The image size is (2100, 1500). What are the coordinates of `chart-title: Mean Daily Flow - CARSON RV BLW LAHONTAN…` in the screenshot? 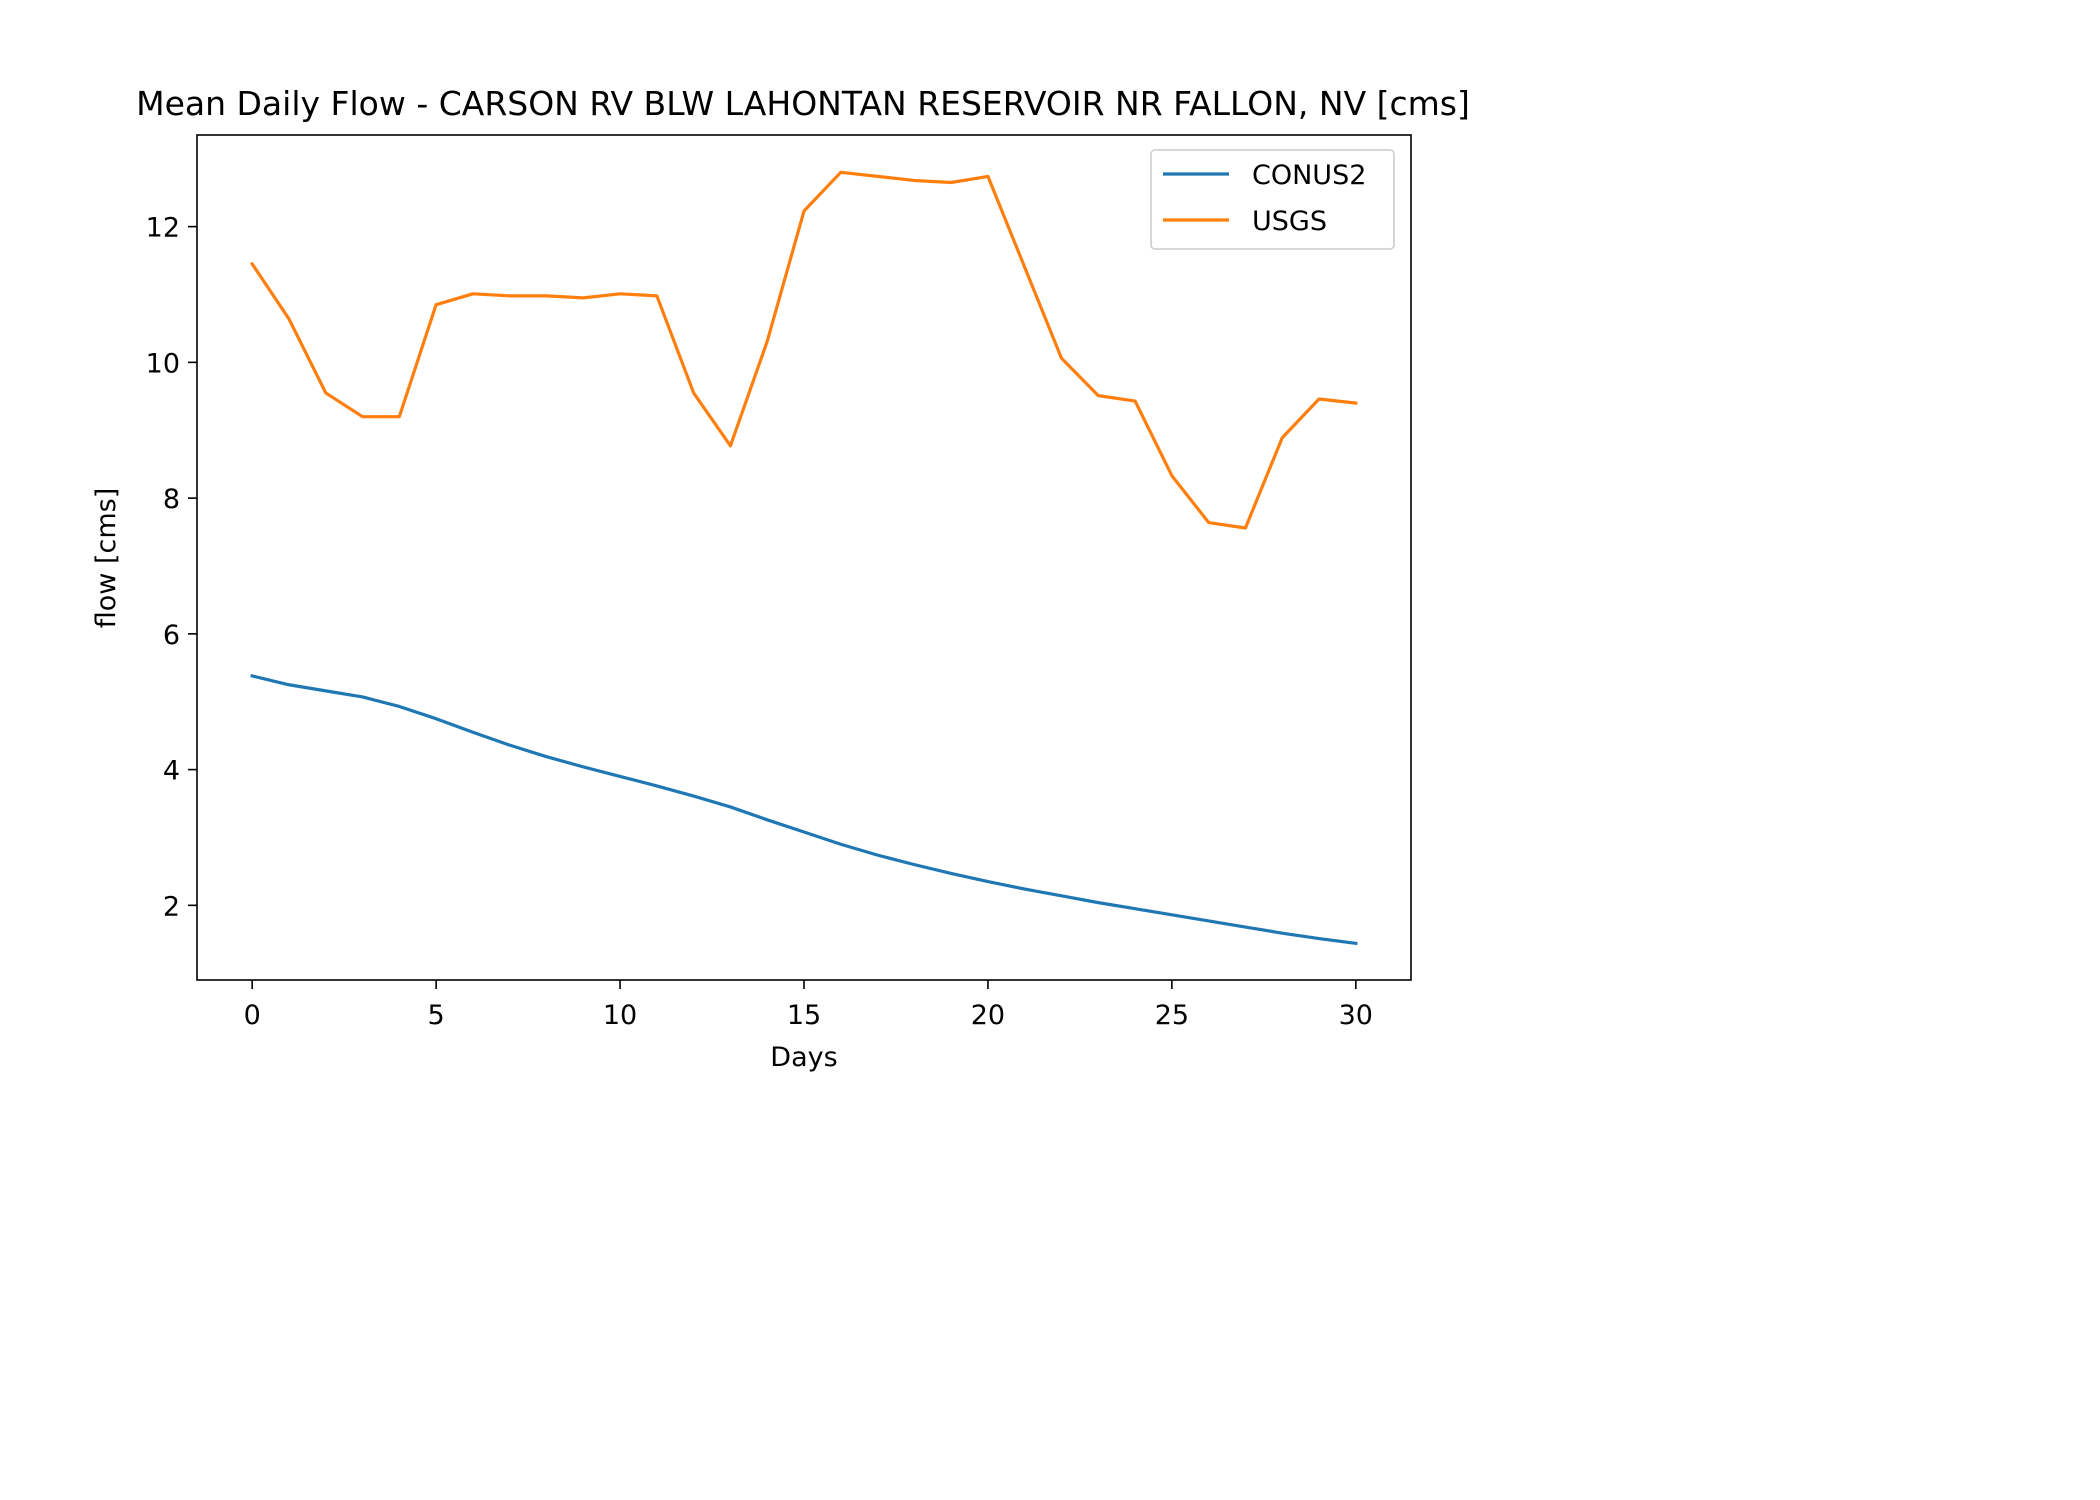 It's located at (803, 103).